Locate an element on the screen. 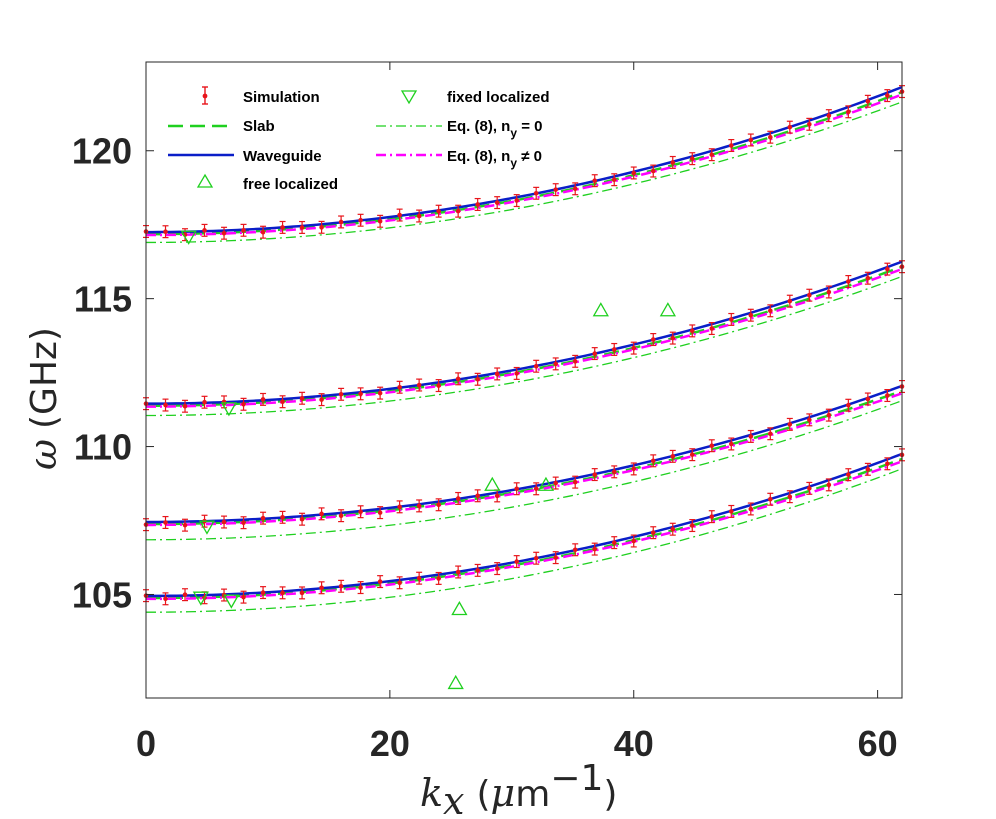 Image resolution: width=996 pixels, height=819 pixels. legend-eq8-ny0-main: Eq. (8), n is located at coordinates (478, 126).